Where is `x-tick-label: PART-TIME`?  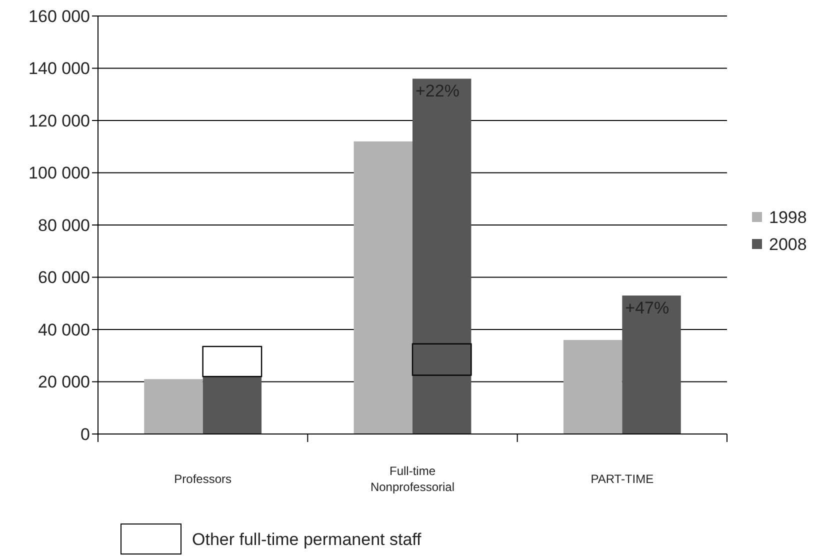
x-tick-label: PART-TIME is located at coordinates (622, 479).